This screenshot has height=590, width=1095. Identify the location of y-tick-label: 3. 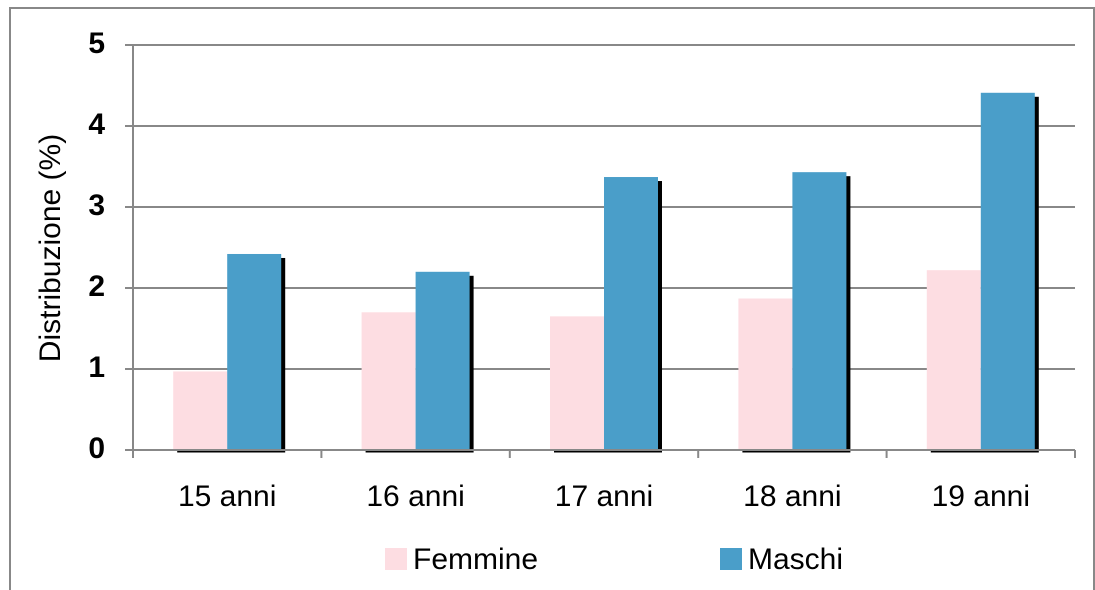
(96, 205).